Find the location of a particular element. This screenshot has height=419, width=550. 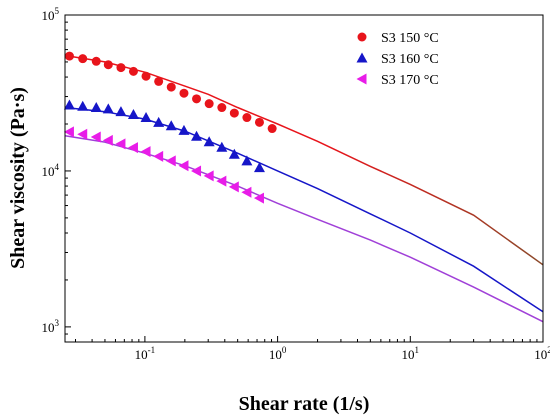

x-tick-label: 10⁰ is located at coordinates (278, 353).